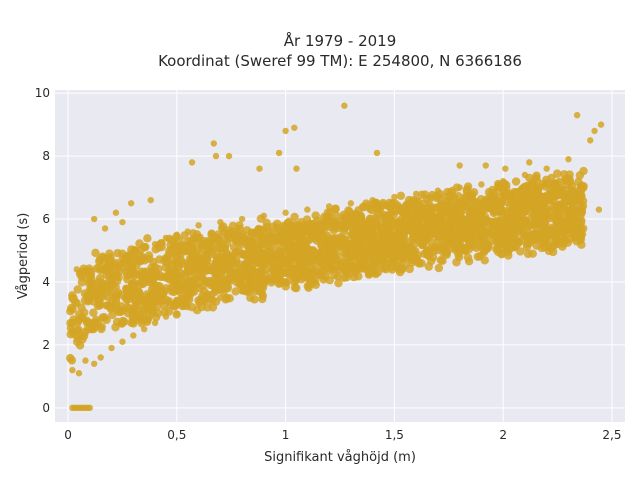 The width and height of the screenshot is (640, 480). I want to click on y-tick-label: 6, so click(46, 219).